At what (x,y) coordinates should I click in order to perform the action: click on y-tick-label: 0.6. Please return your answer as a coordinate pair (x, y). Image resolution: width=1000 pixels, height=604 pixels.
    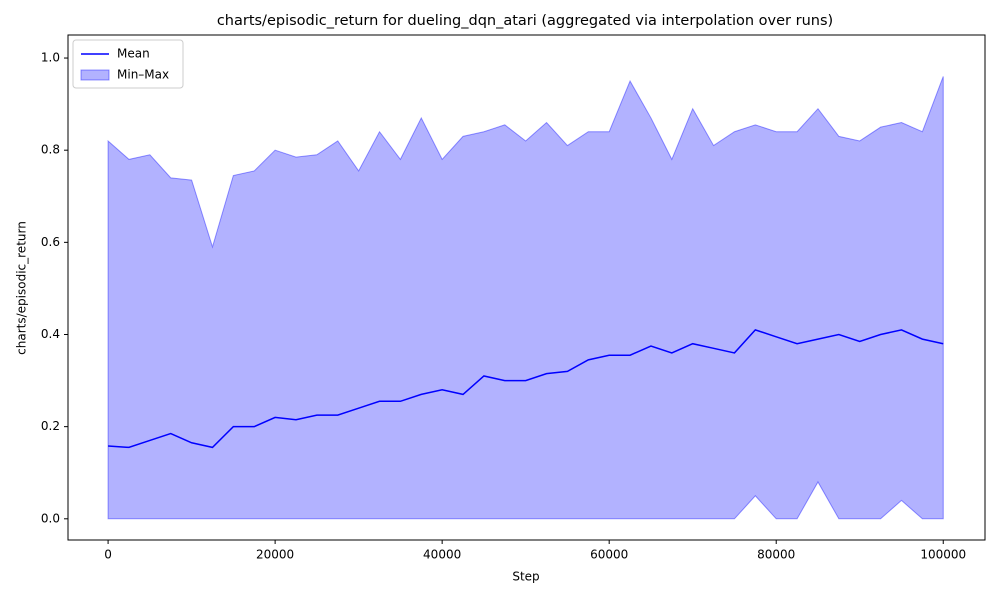
    Looking at the image, I should click on (50, 242).